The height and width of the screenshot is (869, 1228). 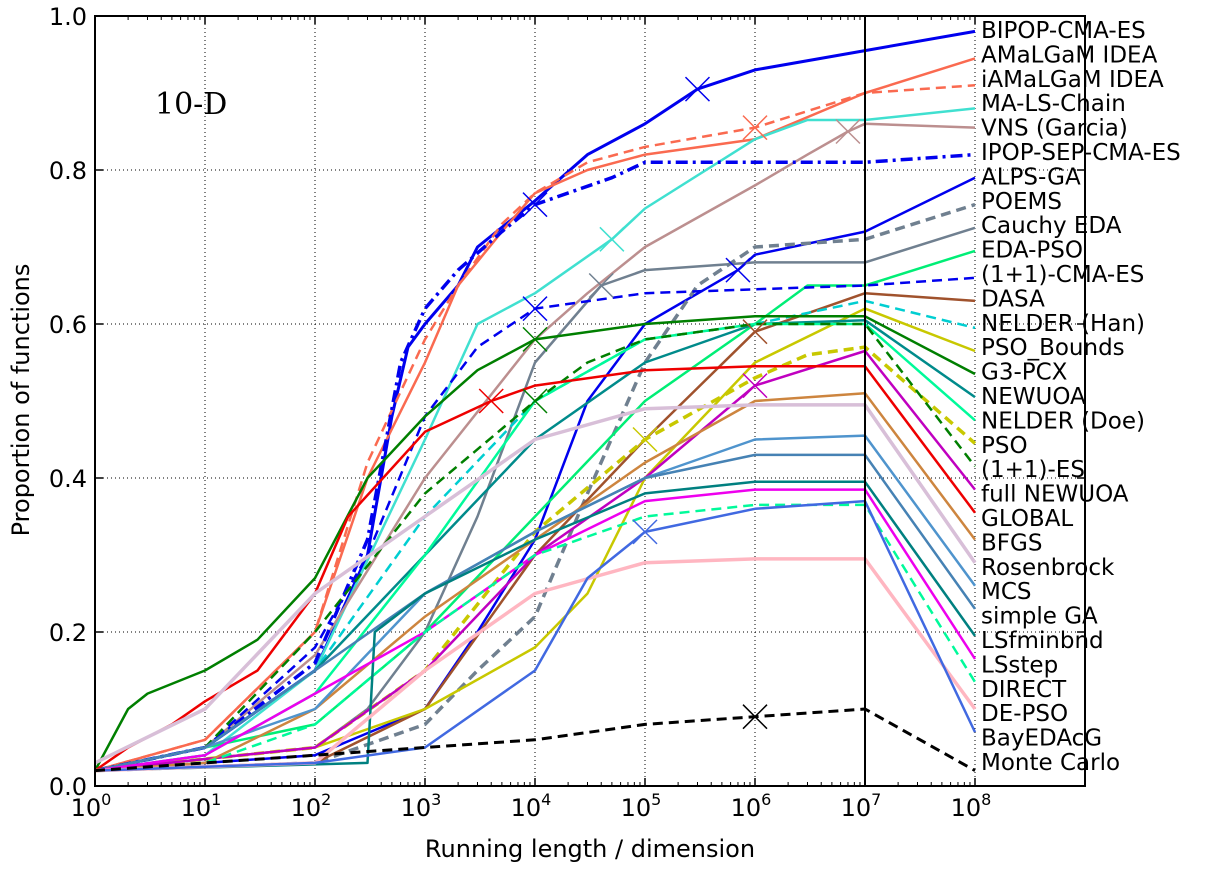 I want to click on series-marker-1-1-cma-es, so click(x=535, y=309).